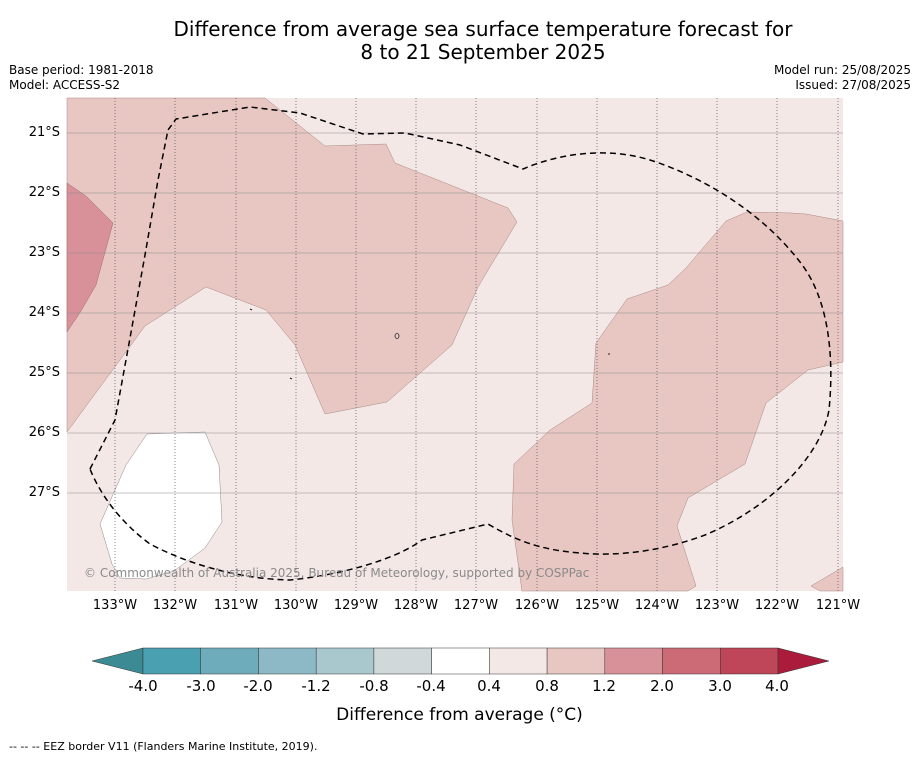 This screenshot has width=919, height=758. Describe the element at coordinates (657, 605) in the screenshot. I see `lon-label: 124°W` at that location.